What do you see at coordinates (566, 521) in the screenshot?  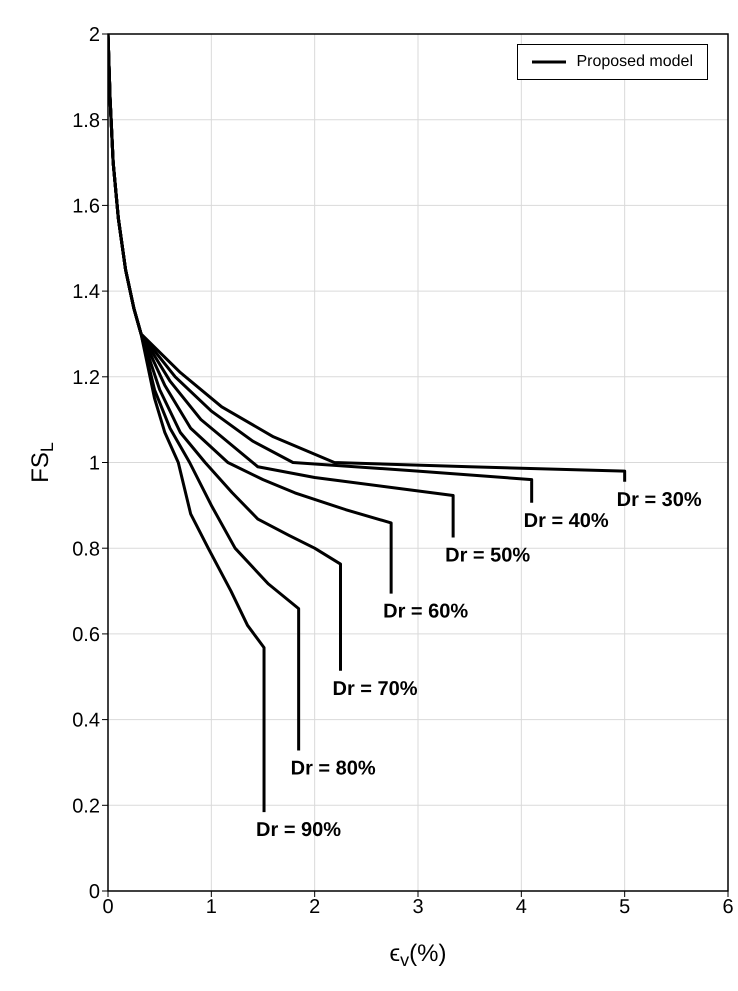 I see `annotation: Dr = 40%` at bounding box center [566, 521].